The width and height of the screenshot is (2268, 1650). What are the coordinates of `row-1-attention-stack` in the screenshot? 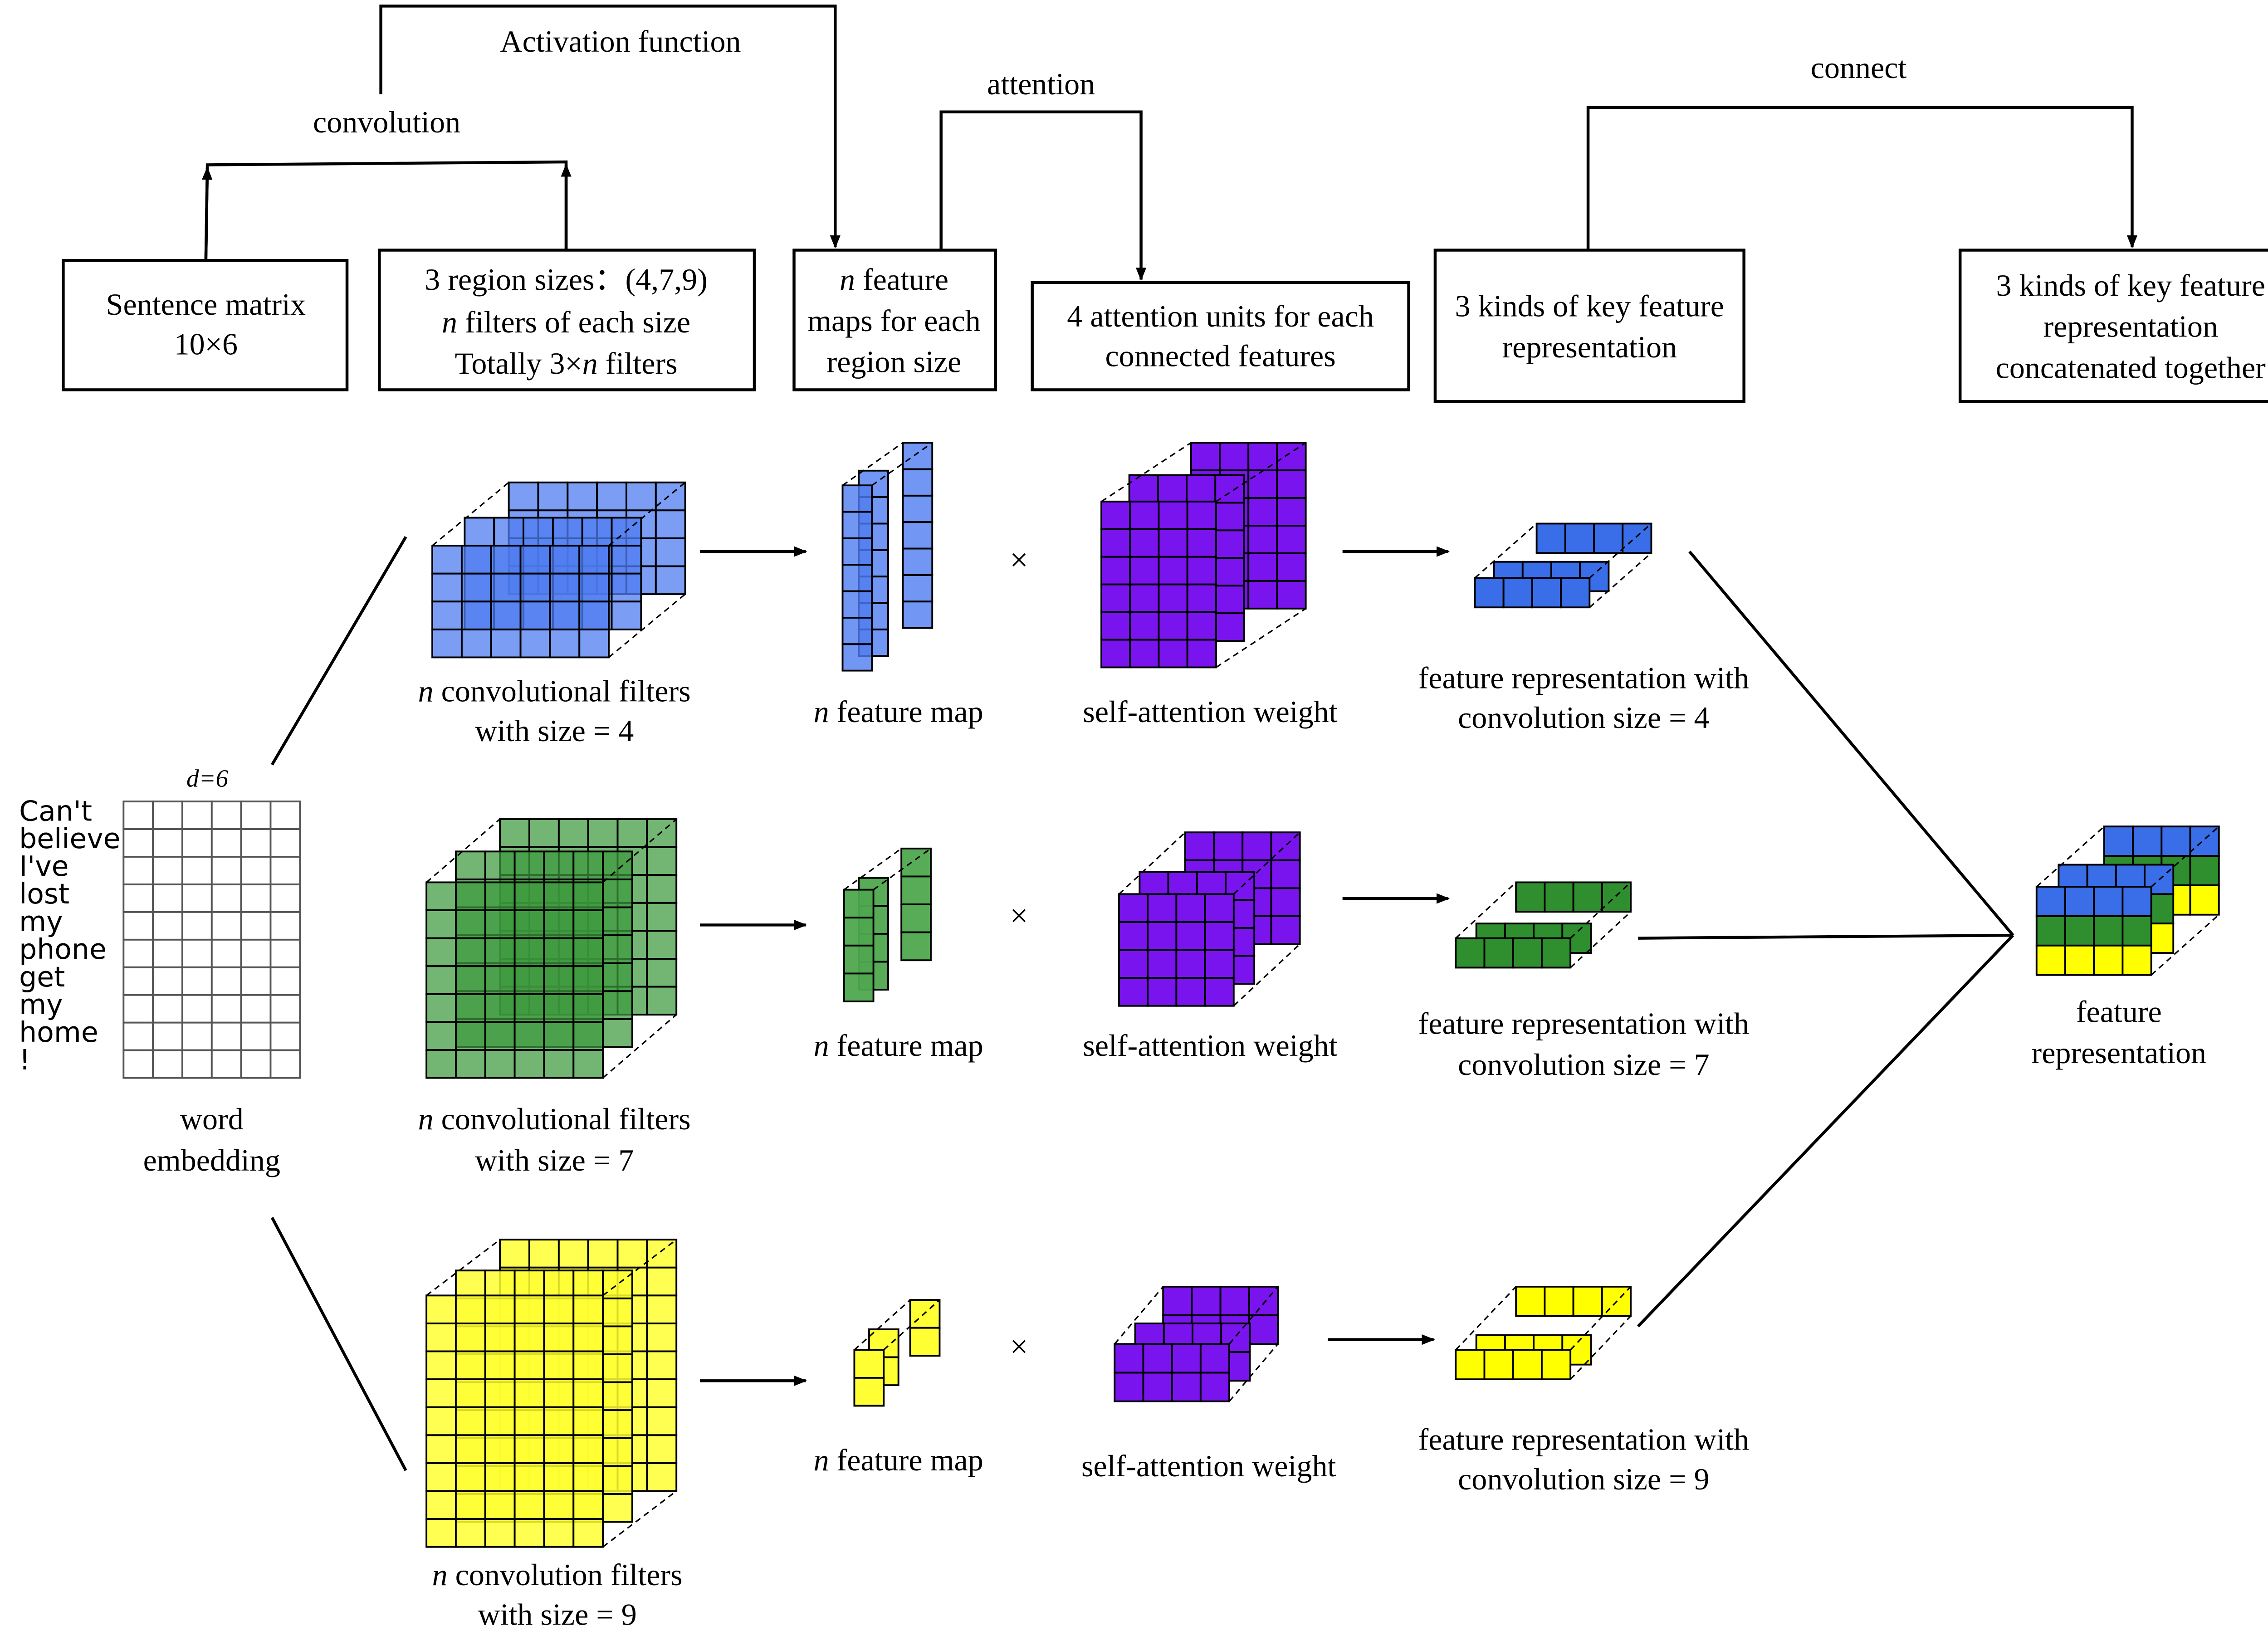 It's located at (1204, 556).